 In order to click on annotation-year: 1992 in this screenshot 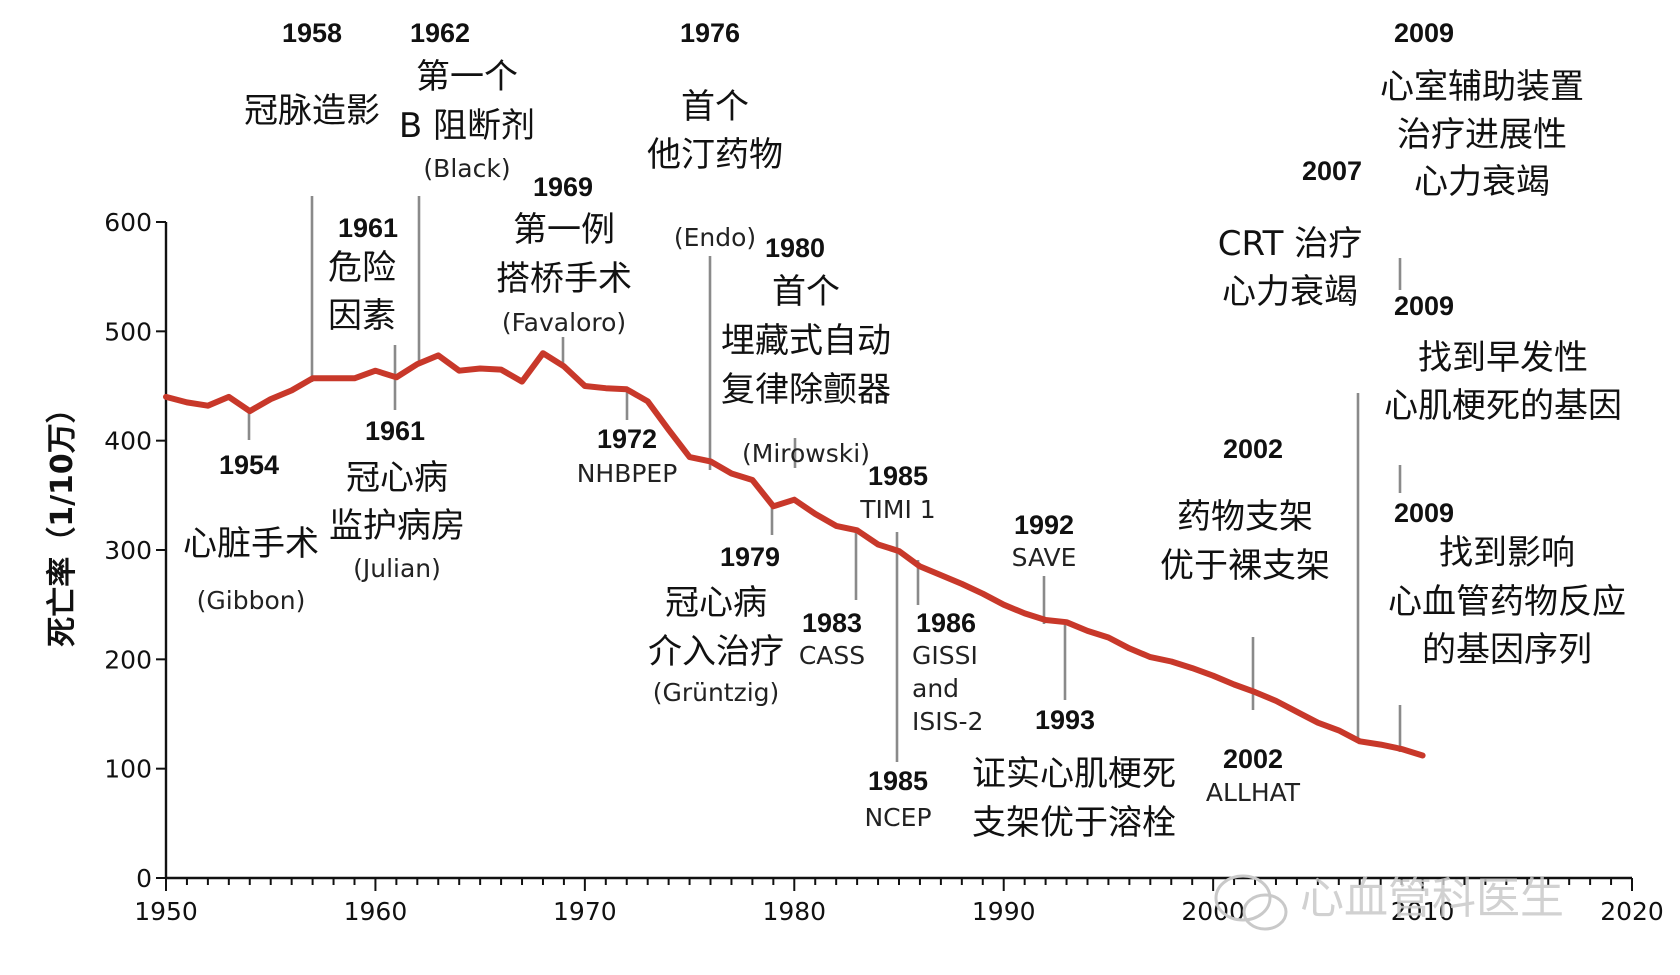, I will do `click(1044, 525)`.